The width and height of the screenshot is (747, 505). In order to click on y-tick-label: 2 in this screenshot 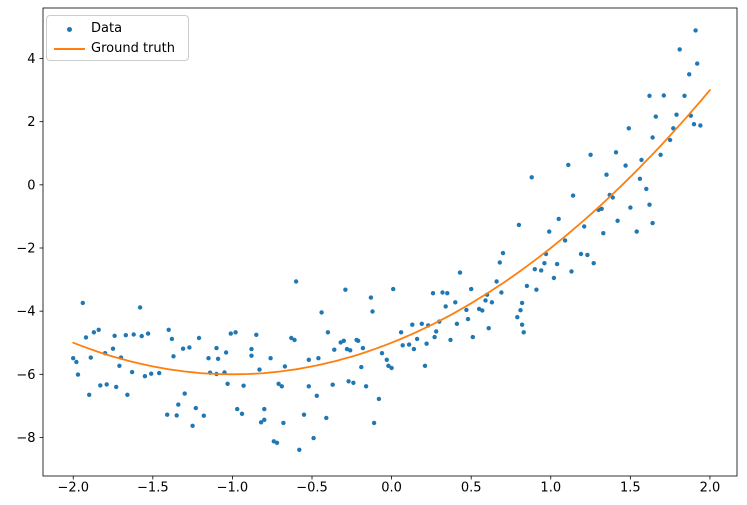, I will do `click(31, 122)`.